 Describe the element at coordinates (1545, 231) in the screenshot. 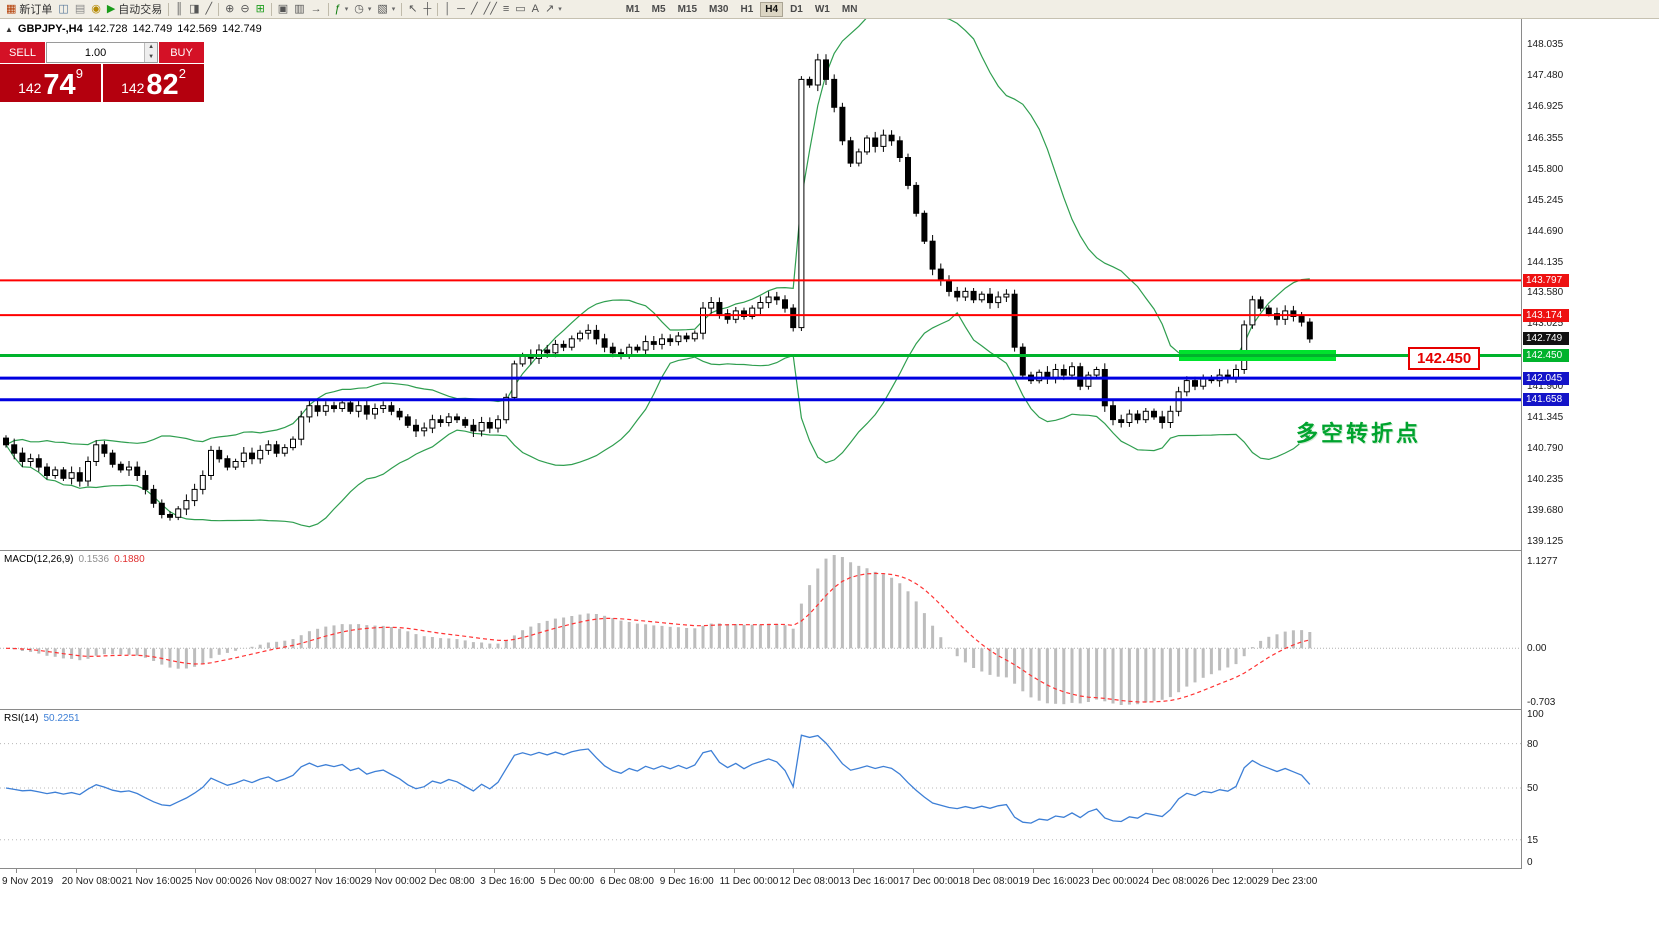

I see `price-axis-tick: 144.690` at that location.